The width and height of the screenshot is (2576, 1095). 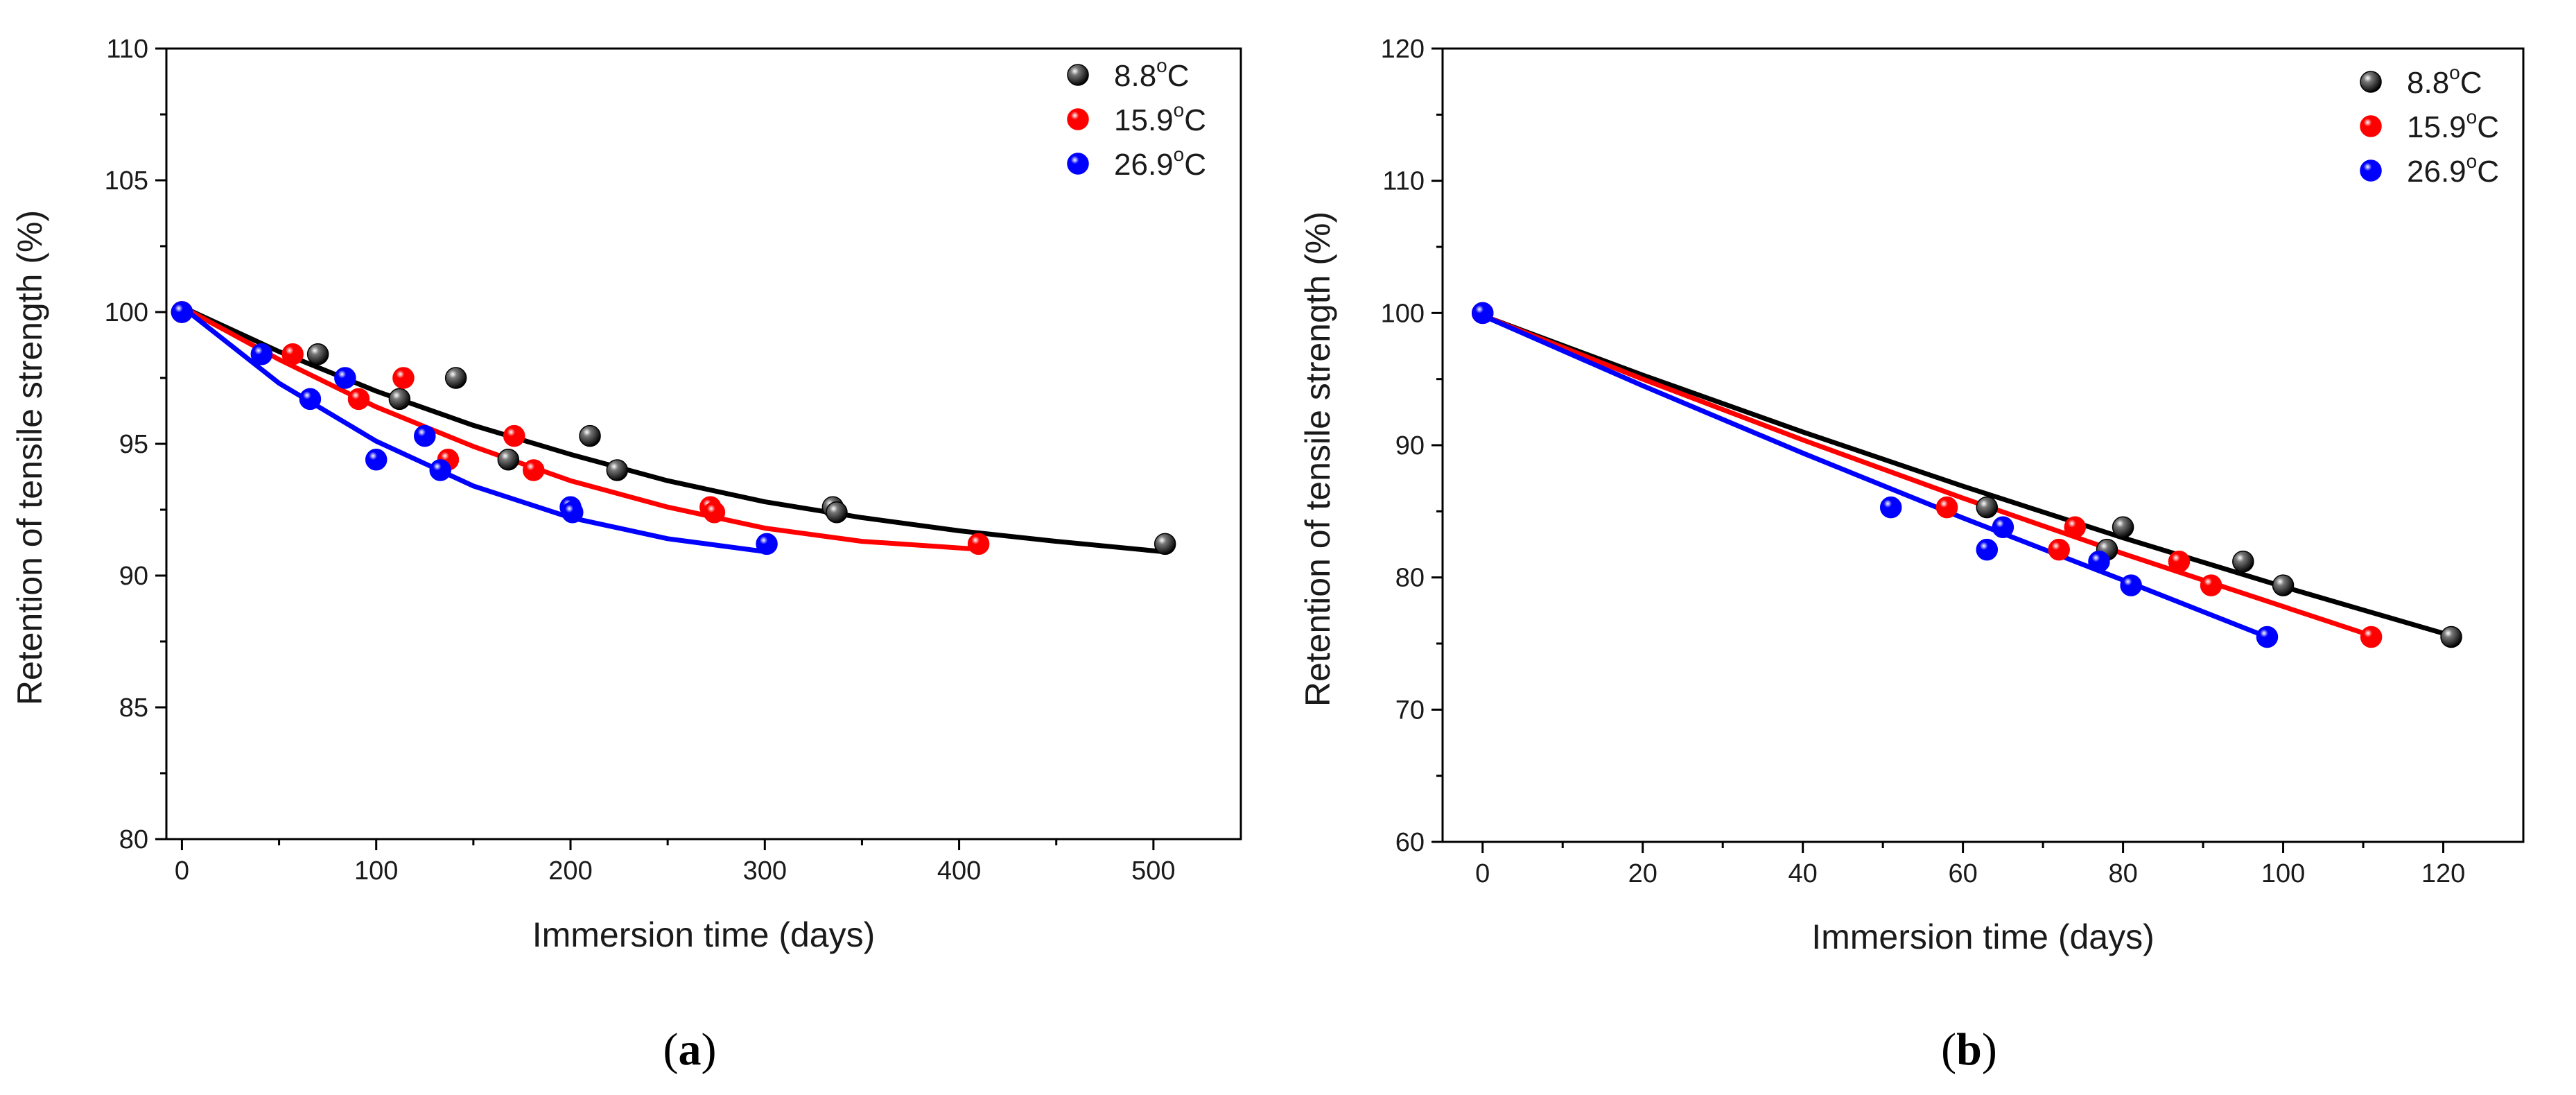 What do you see at coordinates (1410, 710) in the screenshot?
I see `y-tick-label: 70` at bounding box center [1410, 710].